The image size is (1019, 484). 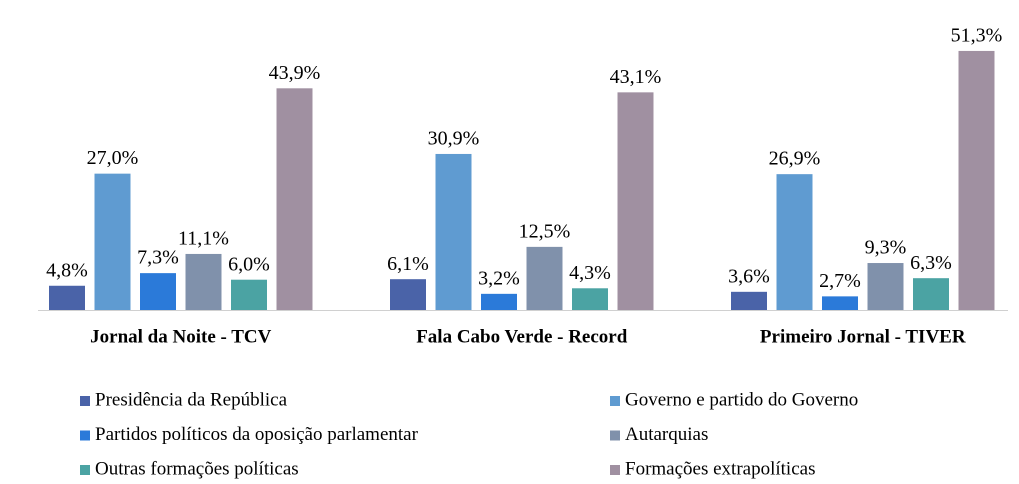 What do you see at coordinates (666, 434) in the screenshot?
I see `legend-label: Autarquias` at bounding box center [666, 434].